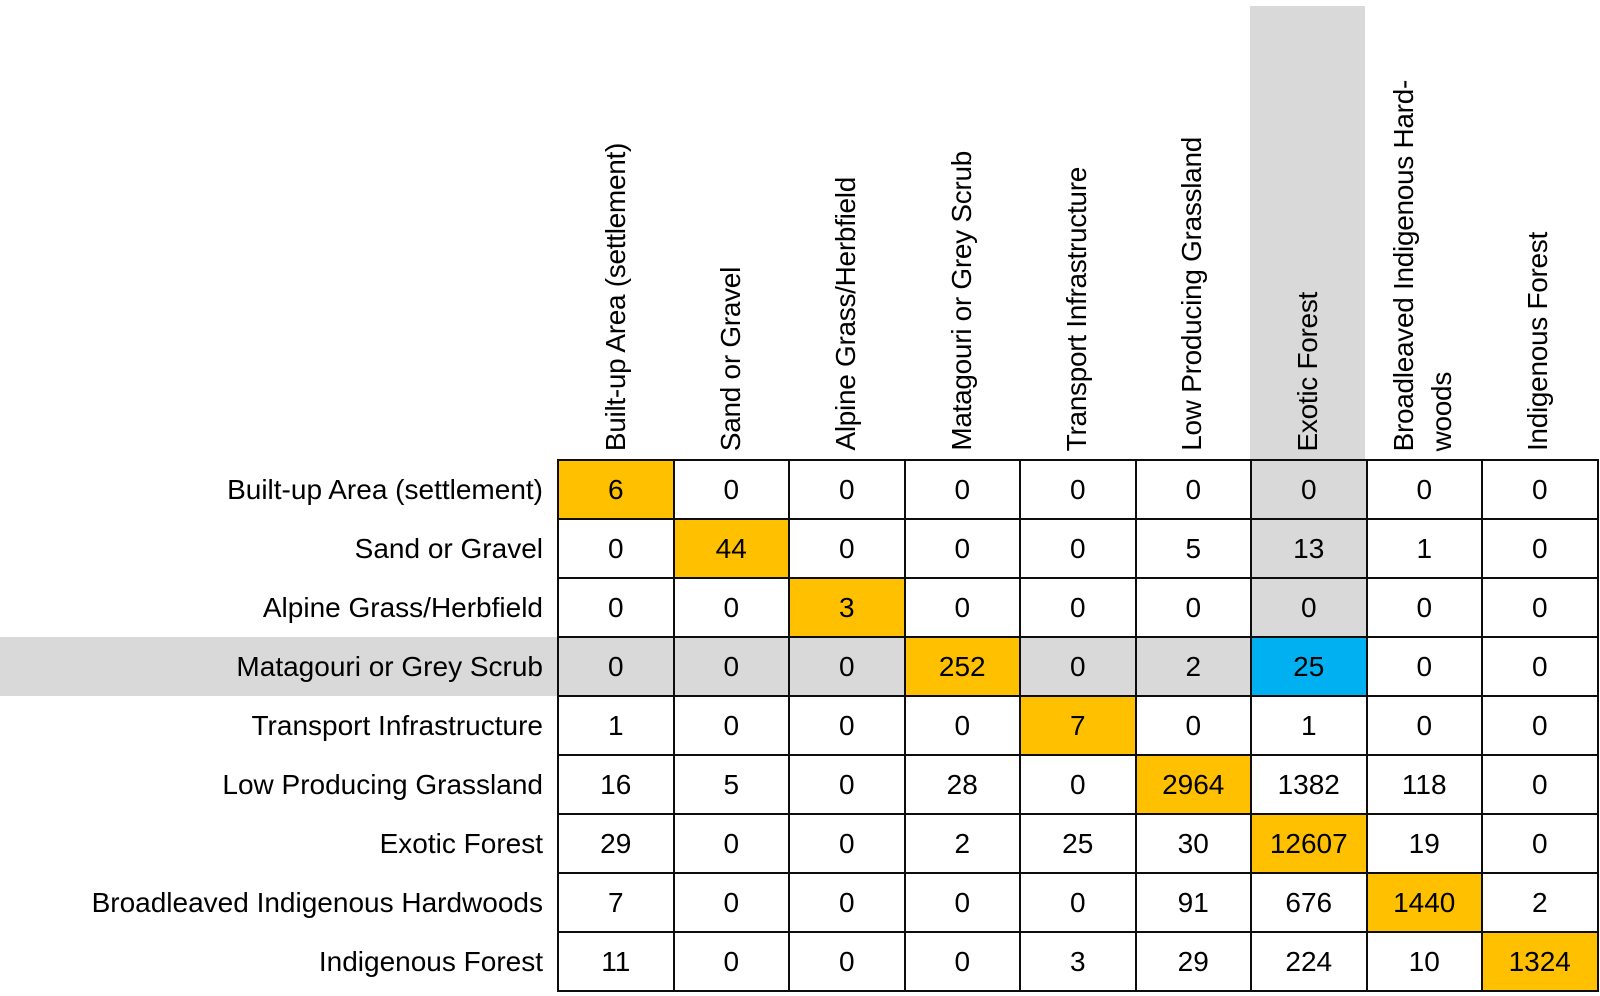 The image size is (1600, 996). What do you see at coordinates (616, 725) in the screenshot?
I see `matrix-cell-r4-c0: 1` at bounding box center [616, 725].